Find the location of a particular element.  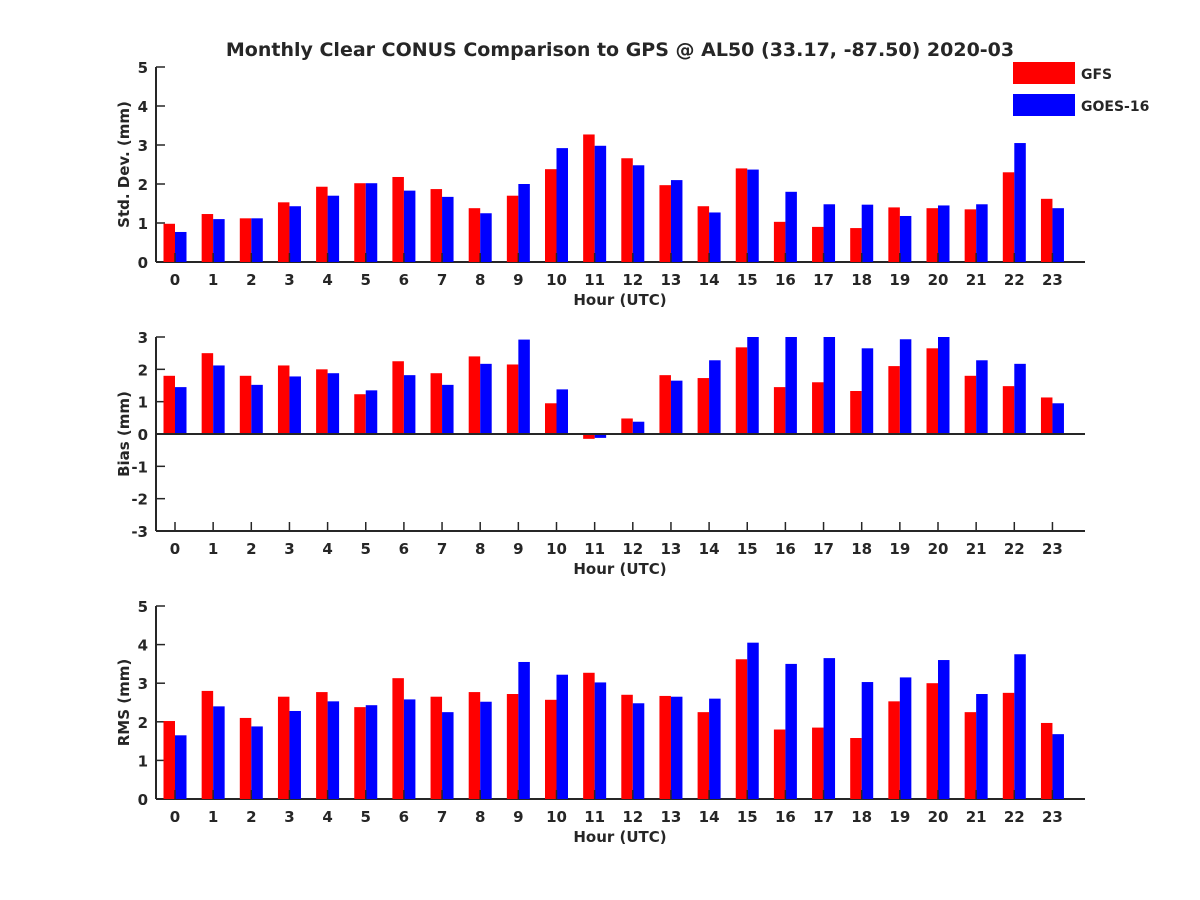

x-tick-label: 20 is located at coordinates (938, 817).